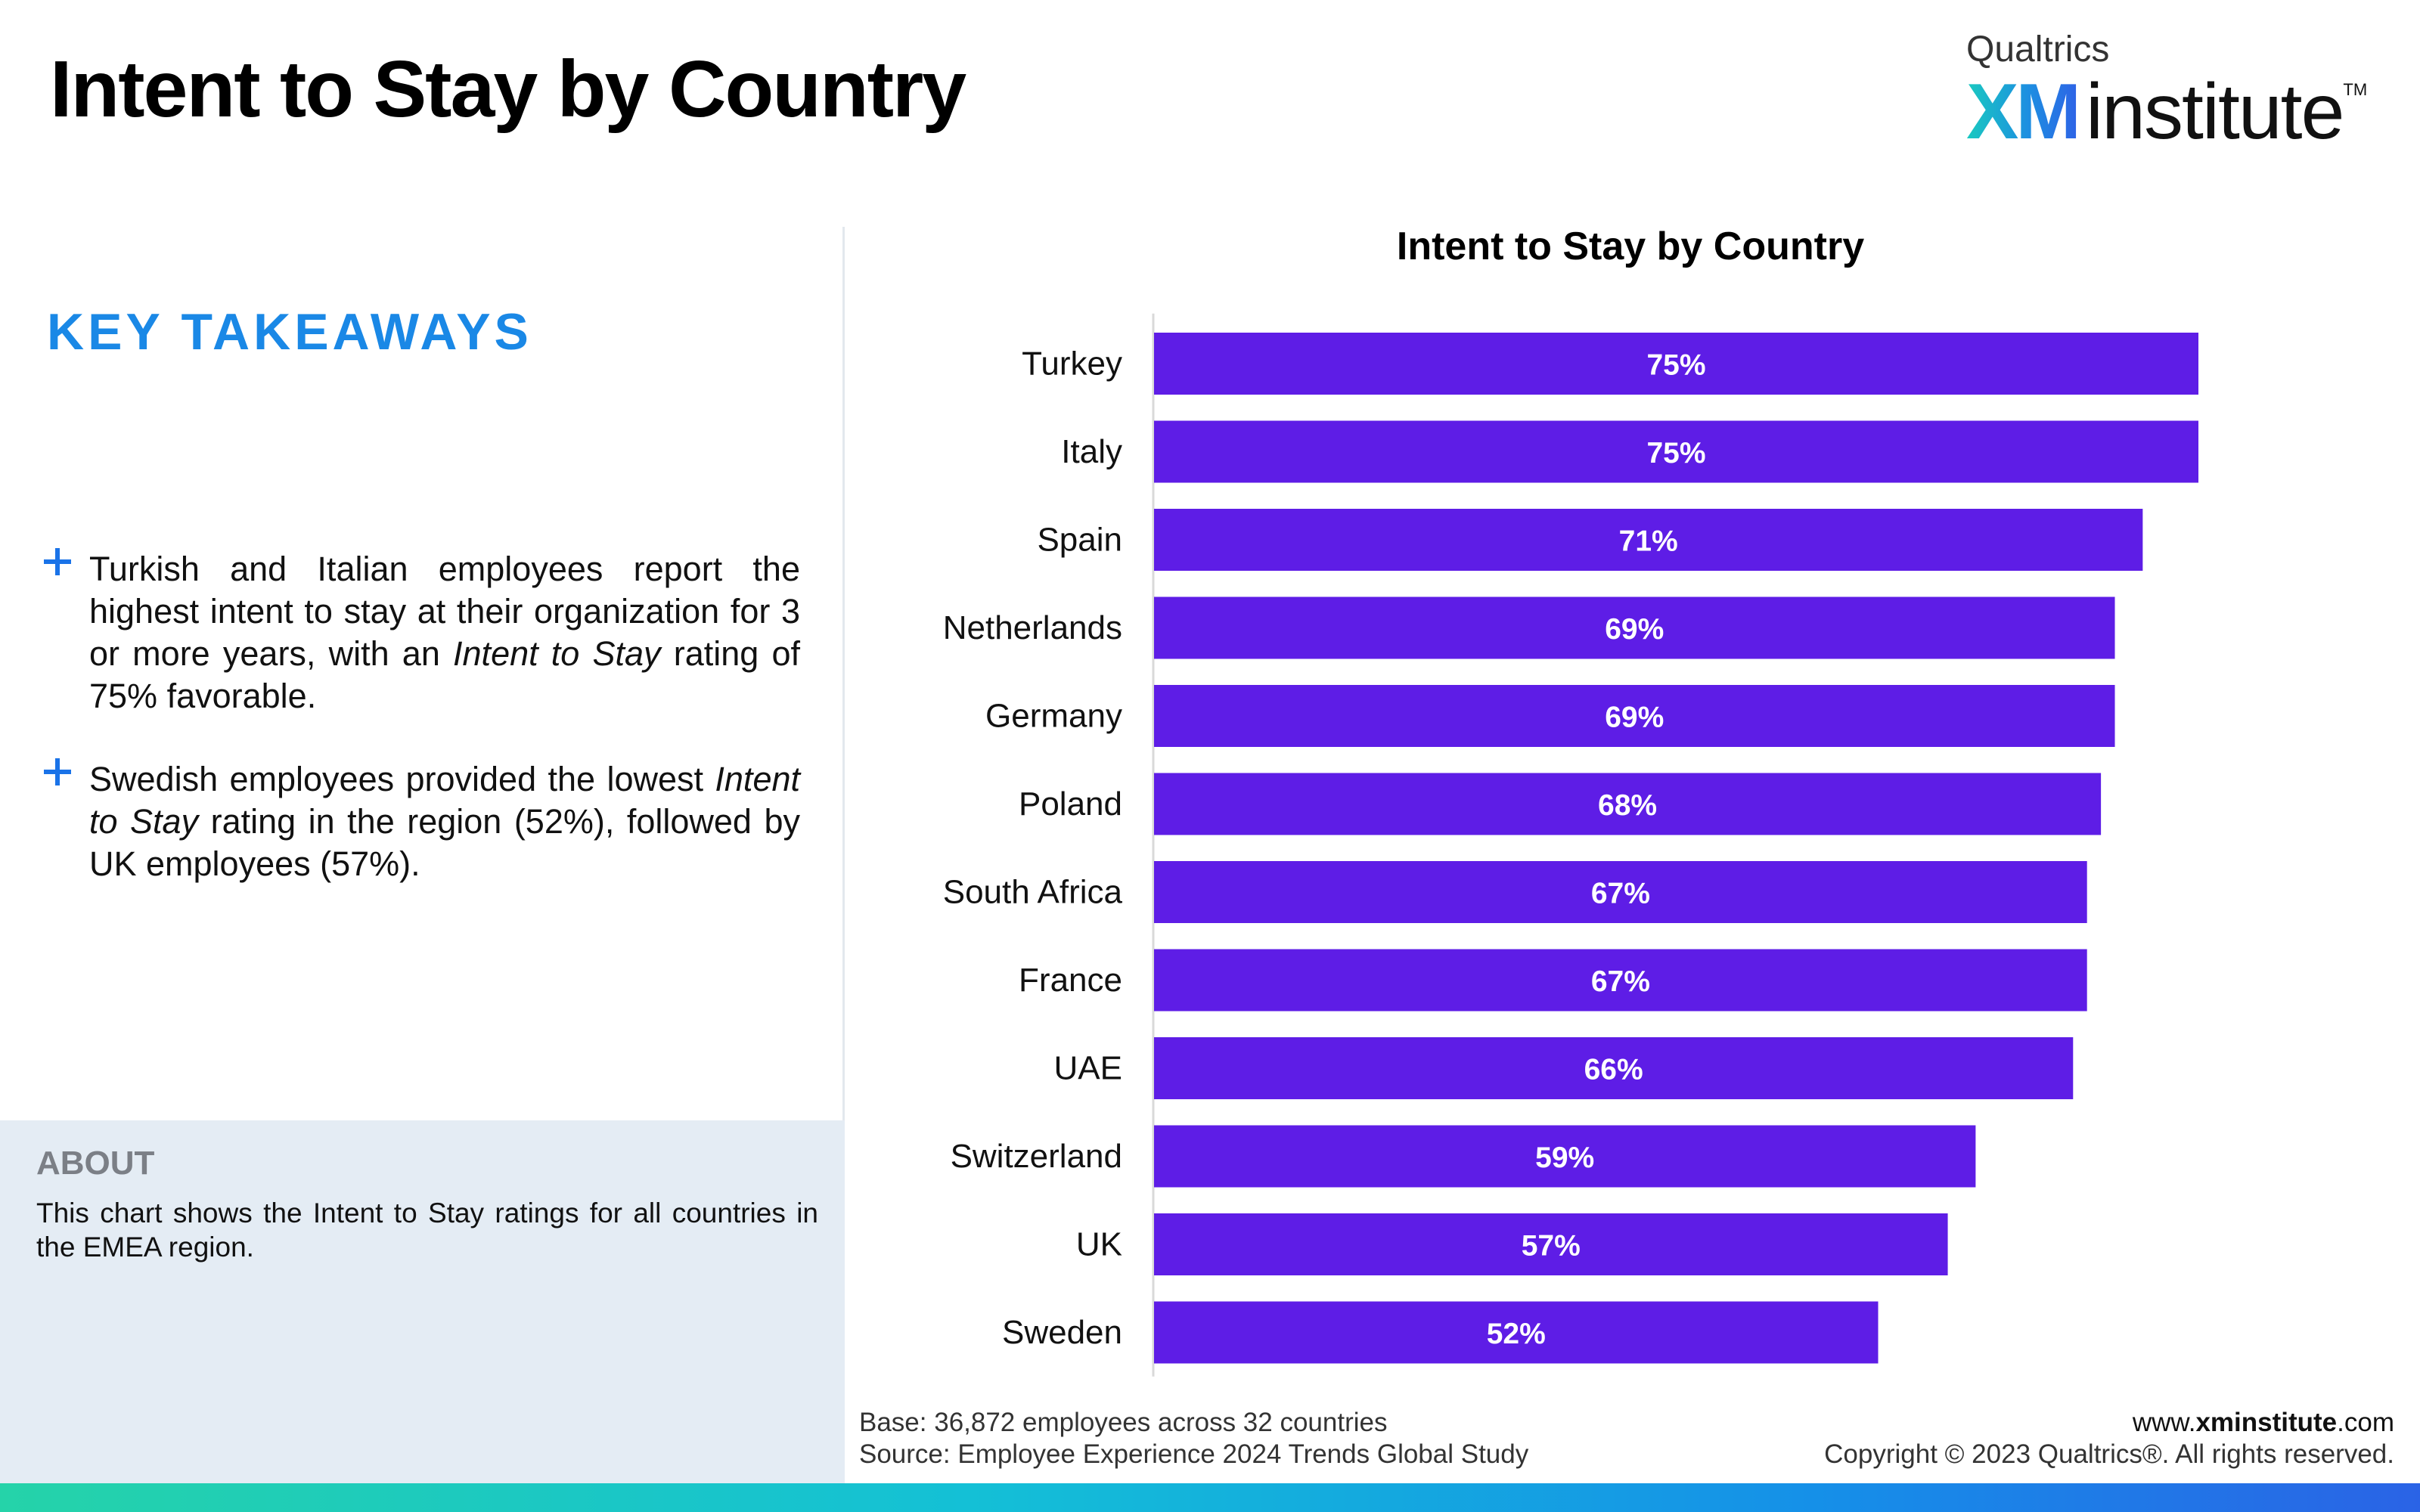 Image resolution: width=2420 pixels, height=1512 pixels. Describe the element at coordinates (843, 855) in the screenshot. I see `column-divider` at that location.